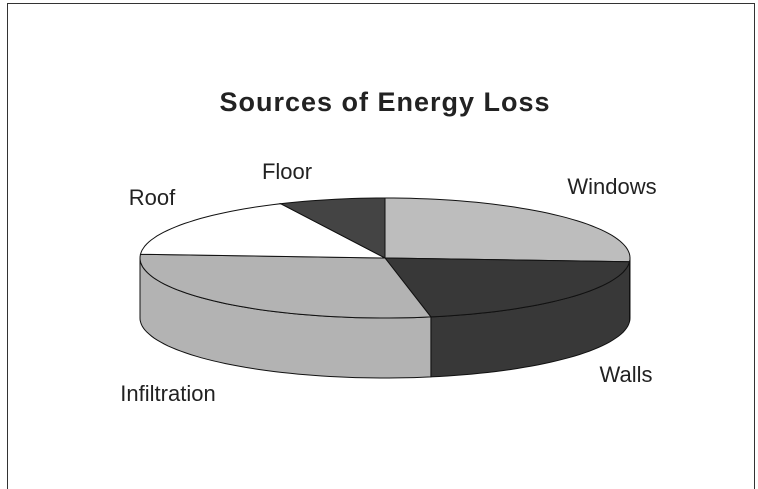 The width and height of the screenshot is (758, 489). Describe the element at coordinates (152, 197) in the screenshot. I see `slice-label: Roof` at that location.